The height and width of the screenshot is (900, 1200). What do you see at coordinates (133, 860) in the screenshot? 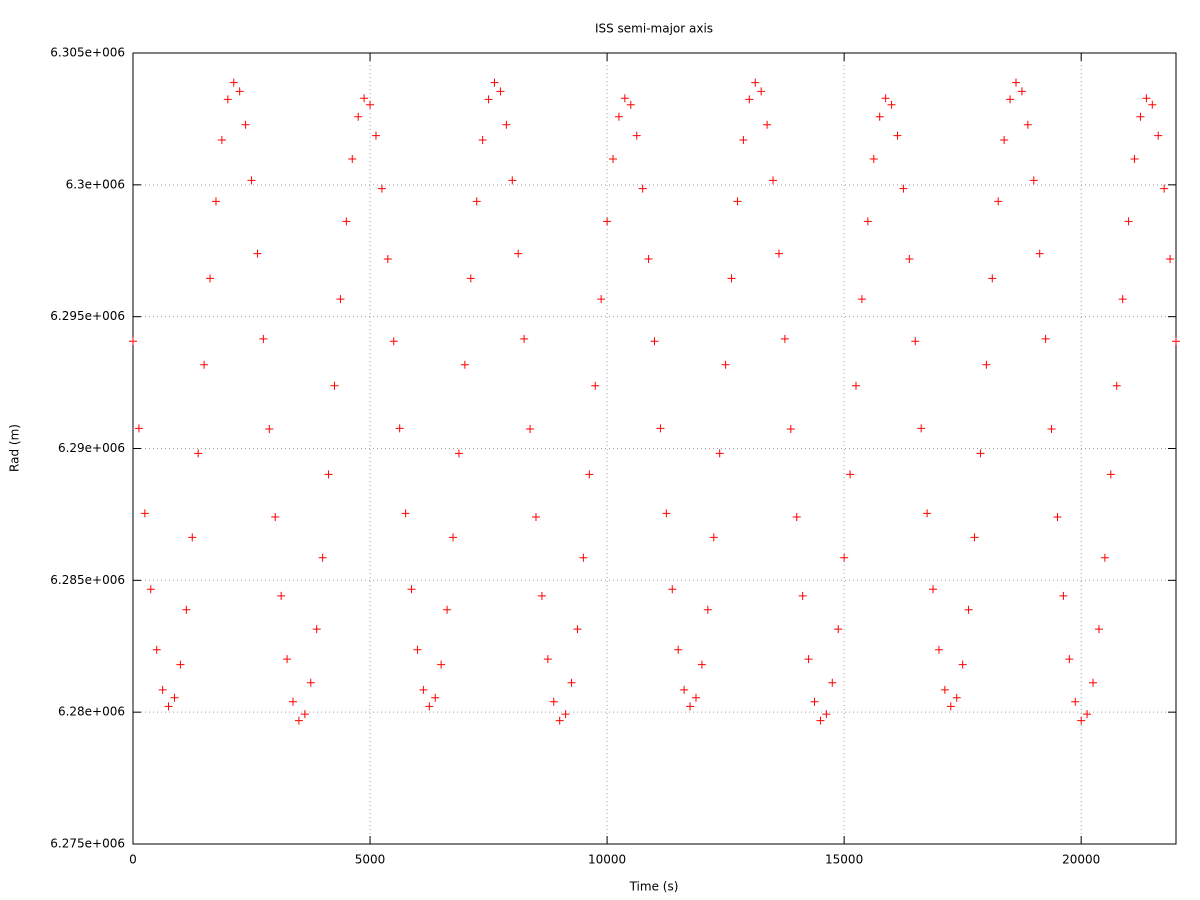
I see `x-tick-label: 0` at bounding box center [133, 860].